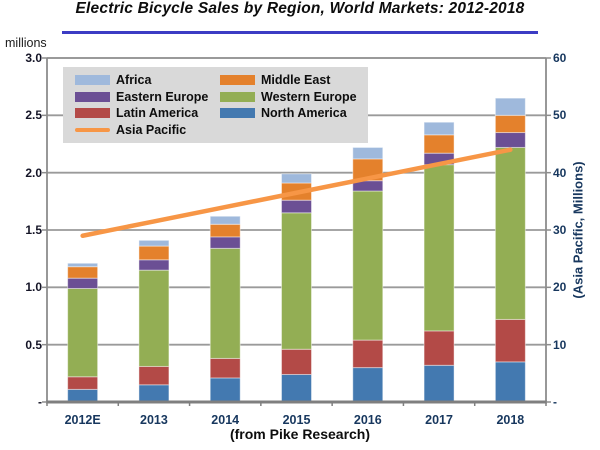 The width and height of the screenshot is (600, 450). What do you see at coordinates (134, 80) in the screenshot?
I see `legend-label: Africa` at bounding box center [134, 80].